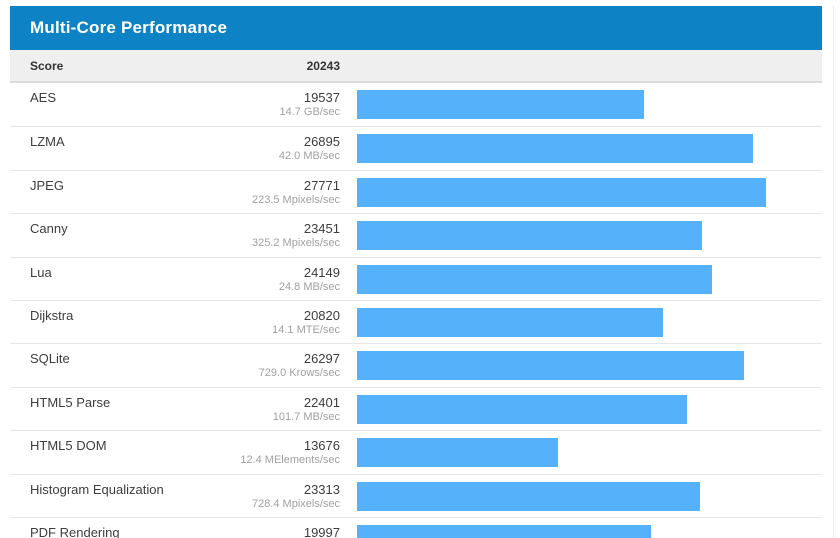 The width and height of the screenshot is (840, 538). Describe the element at coordinates (833, 272) in the screenshot. I see `page-right-edge-divider` at that location.